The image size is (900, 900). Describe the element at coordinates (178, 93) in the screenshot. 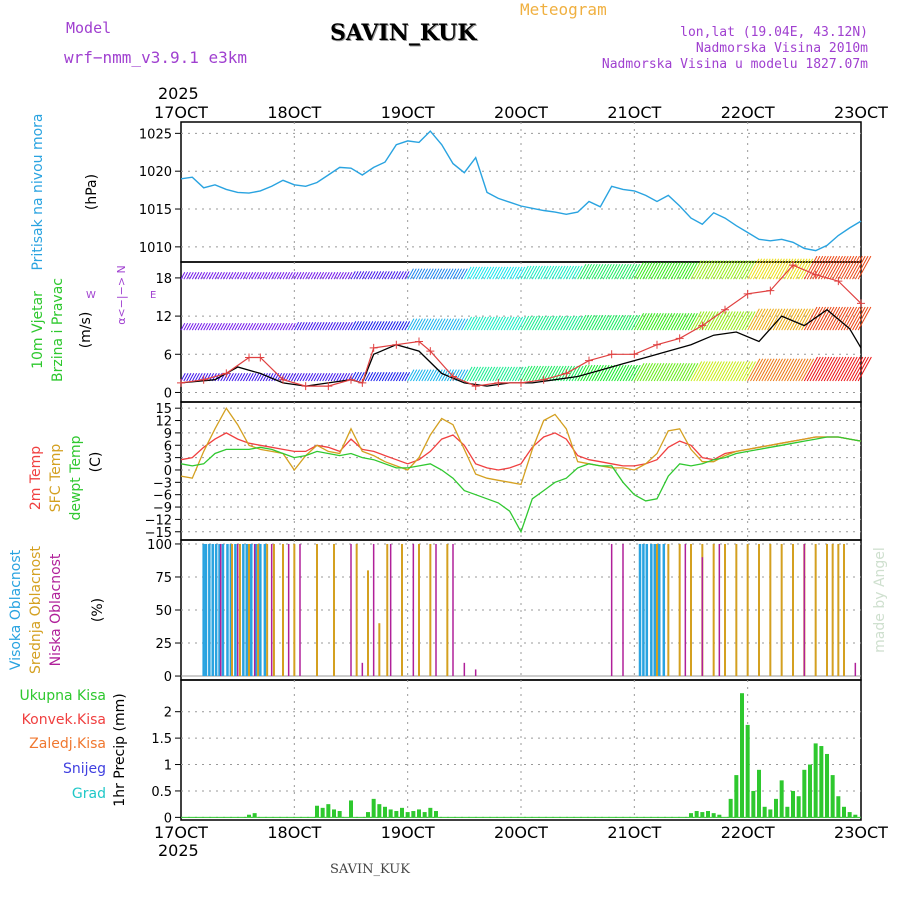

I see `year-label-top: 2025` at that location.